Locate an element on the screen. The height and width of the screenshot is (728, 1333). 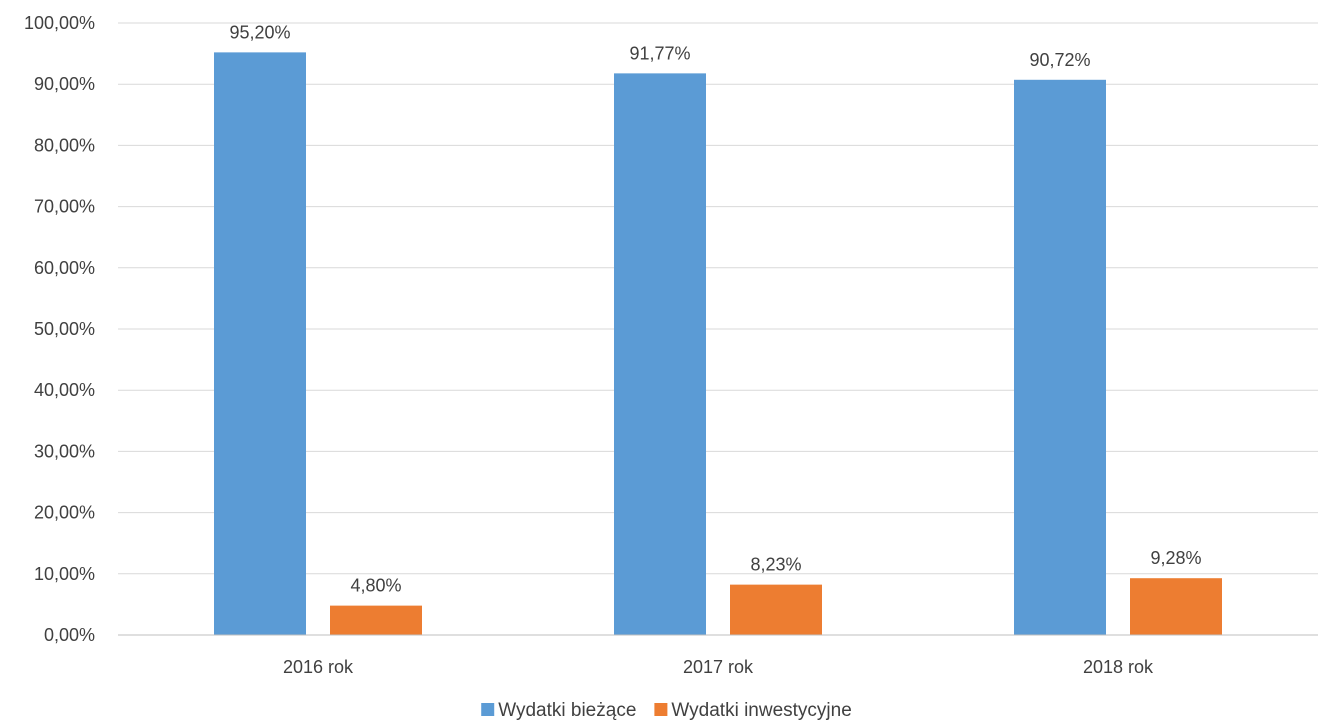
x-tick-label: 2017 rok is located at coordinates (718, 667).